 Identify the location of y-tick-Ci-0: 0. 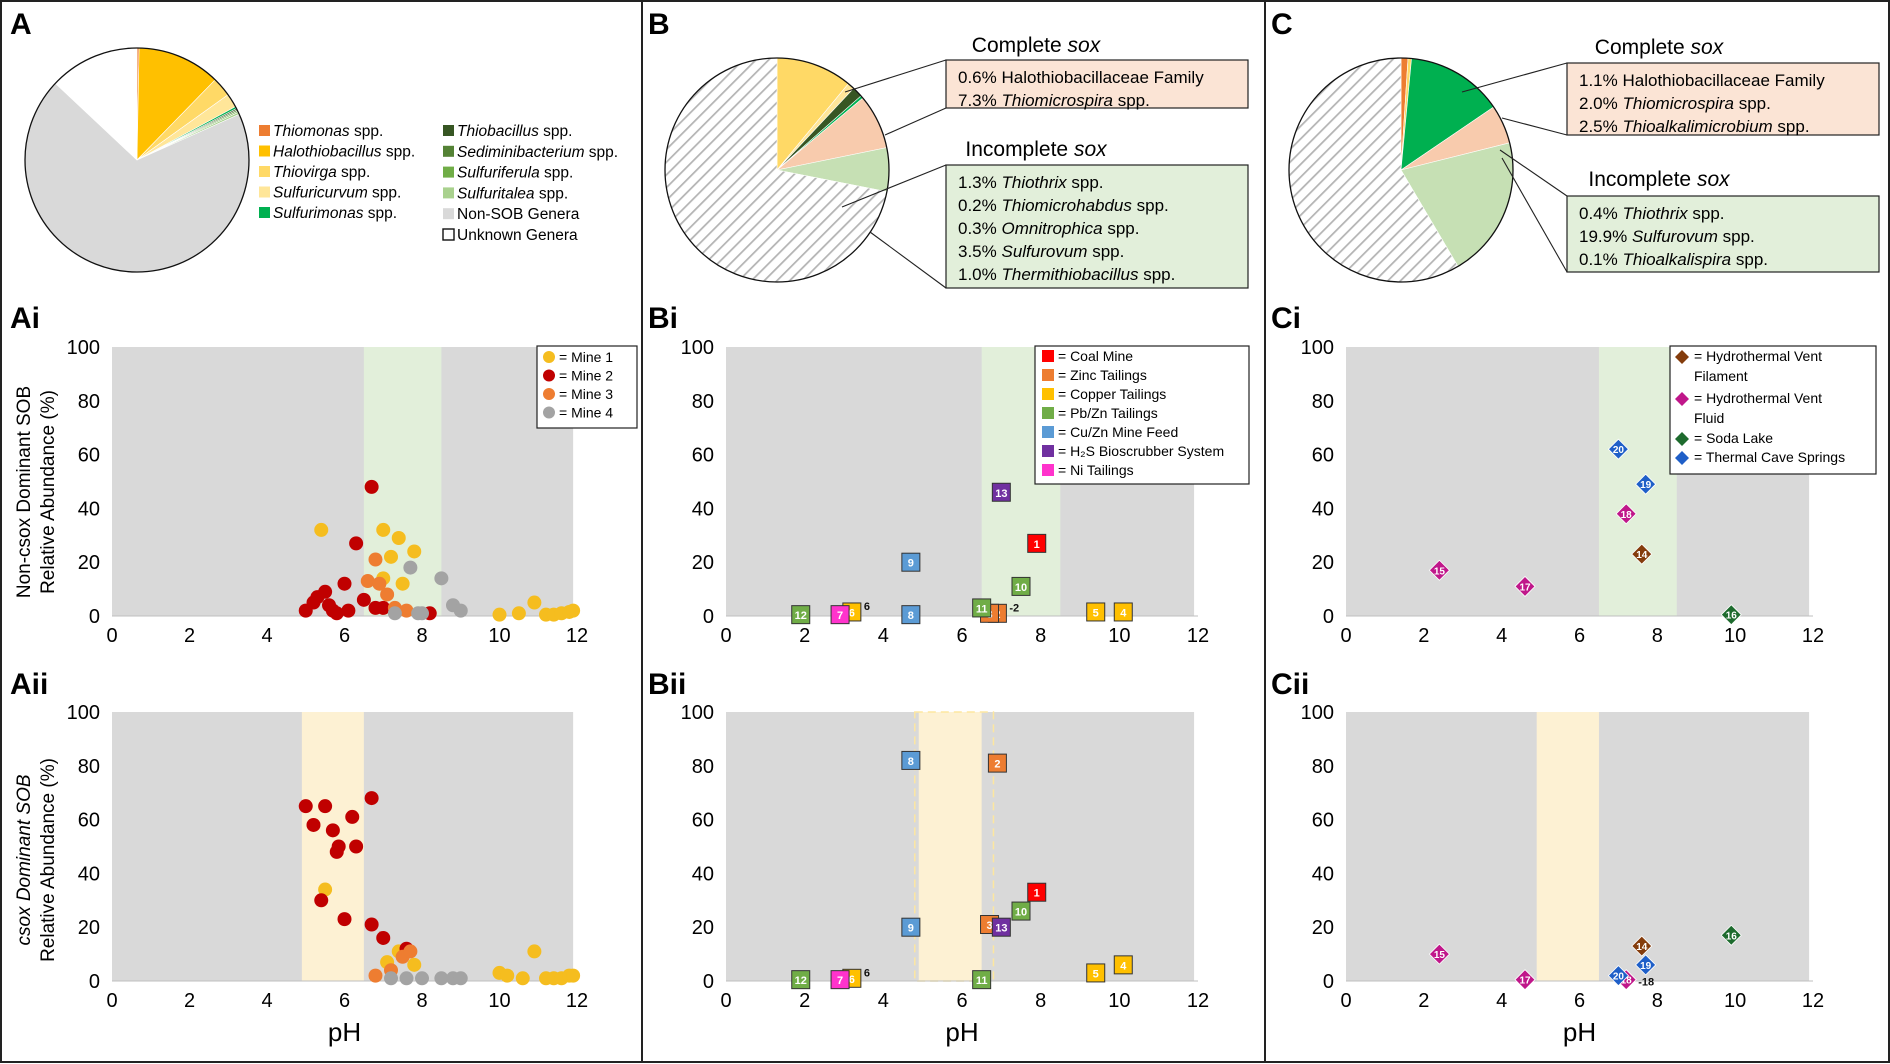
(1328, 617).